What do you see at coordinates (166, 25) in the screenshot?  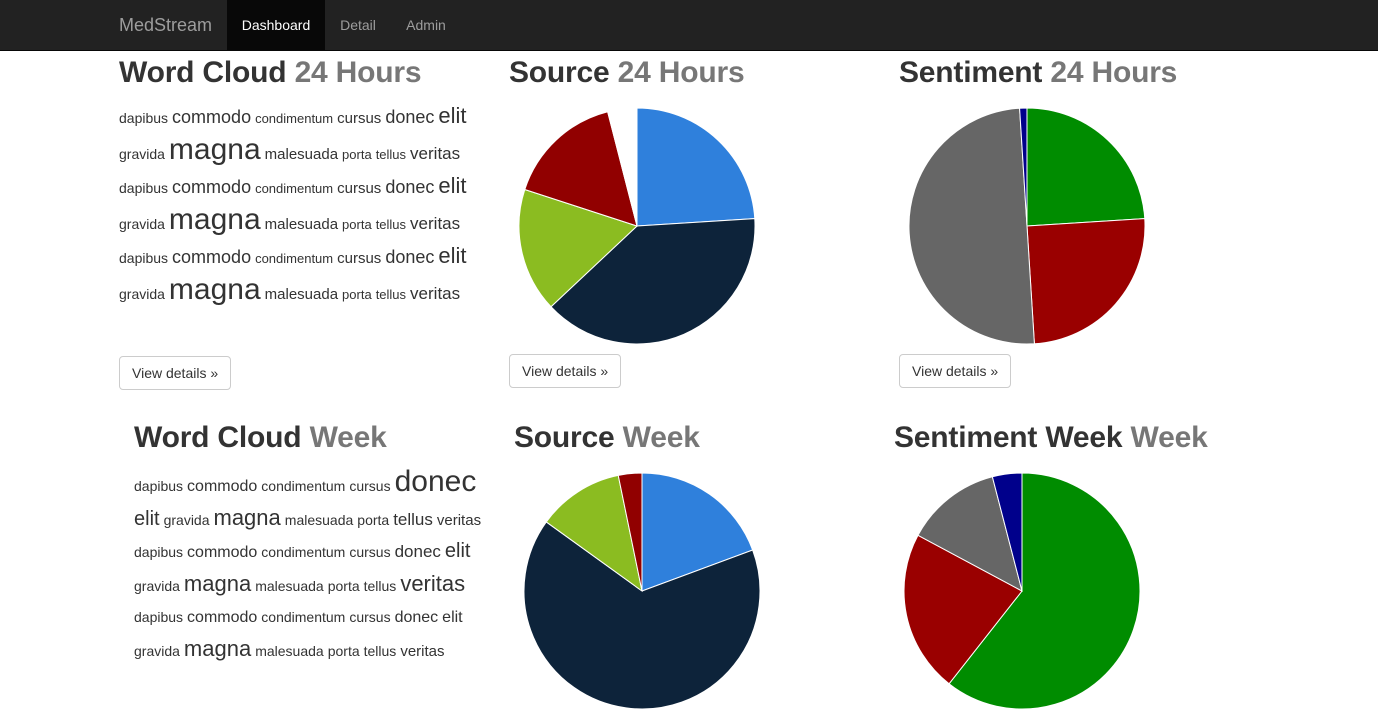 I see `brand: MedStream` at bounding box center [166, 25].